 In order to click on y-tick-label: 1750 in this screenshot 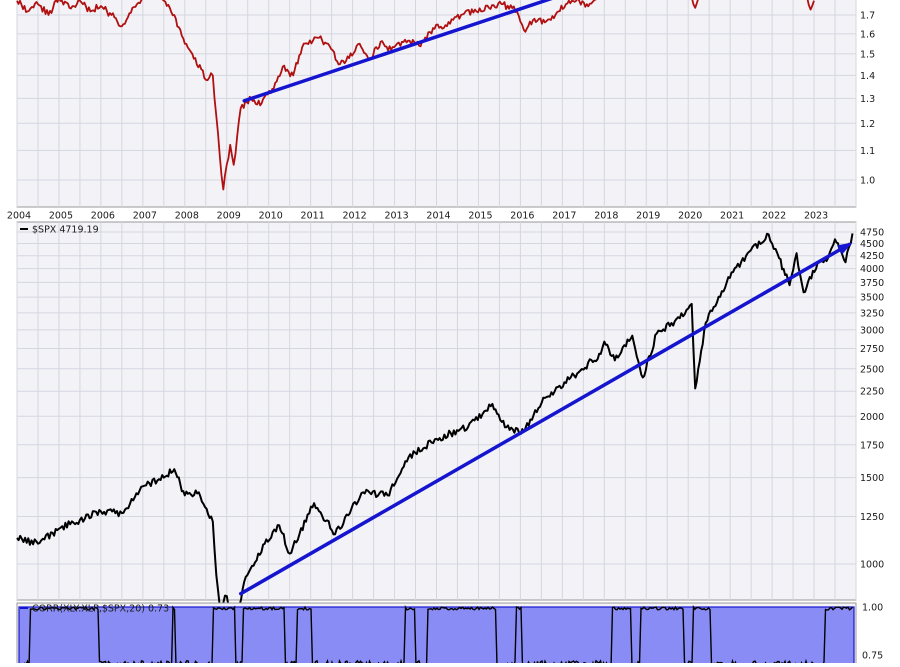, I will do `click(872, 445)`.